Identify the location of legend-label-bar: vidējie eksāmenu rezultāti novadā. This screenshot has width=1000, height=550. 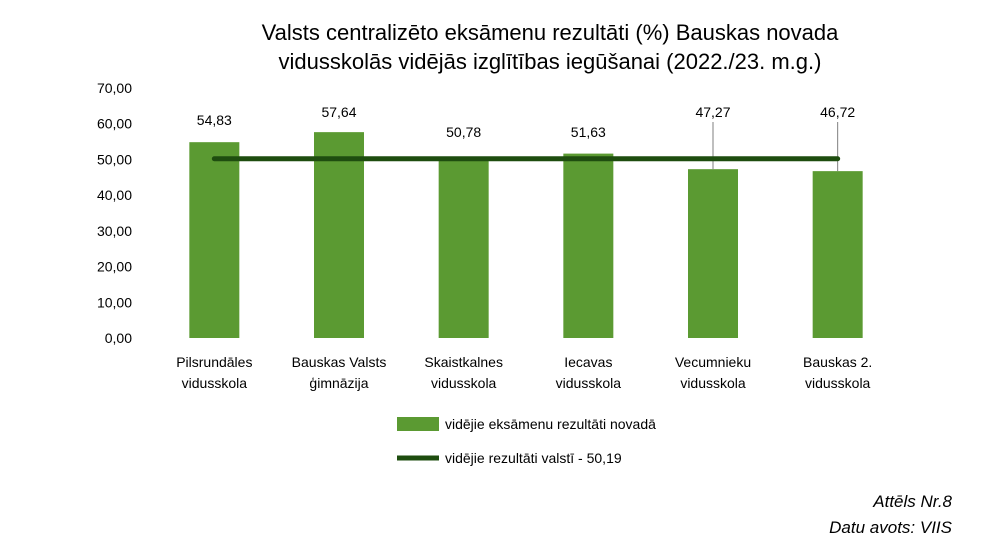
(550, 424).